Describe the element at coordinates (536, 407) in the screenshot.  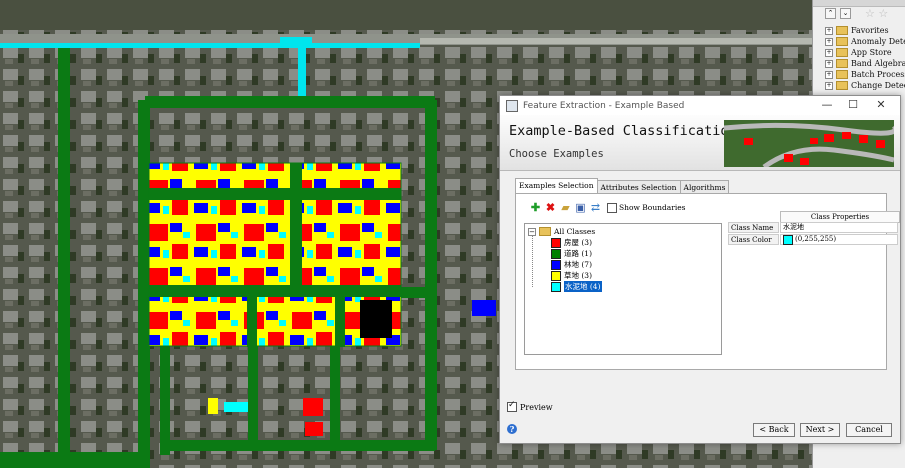
I see `preview-label: Preview` at that location.